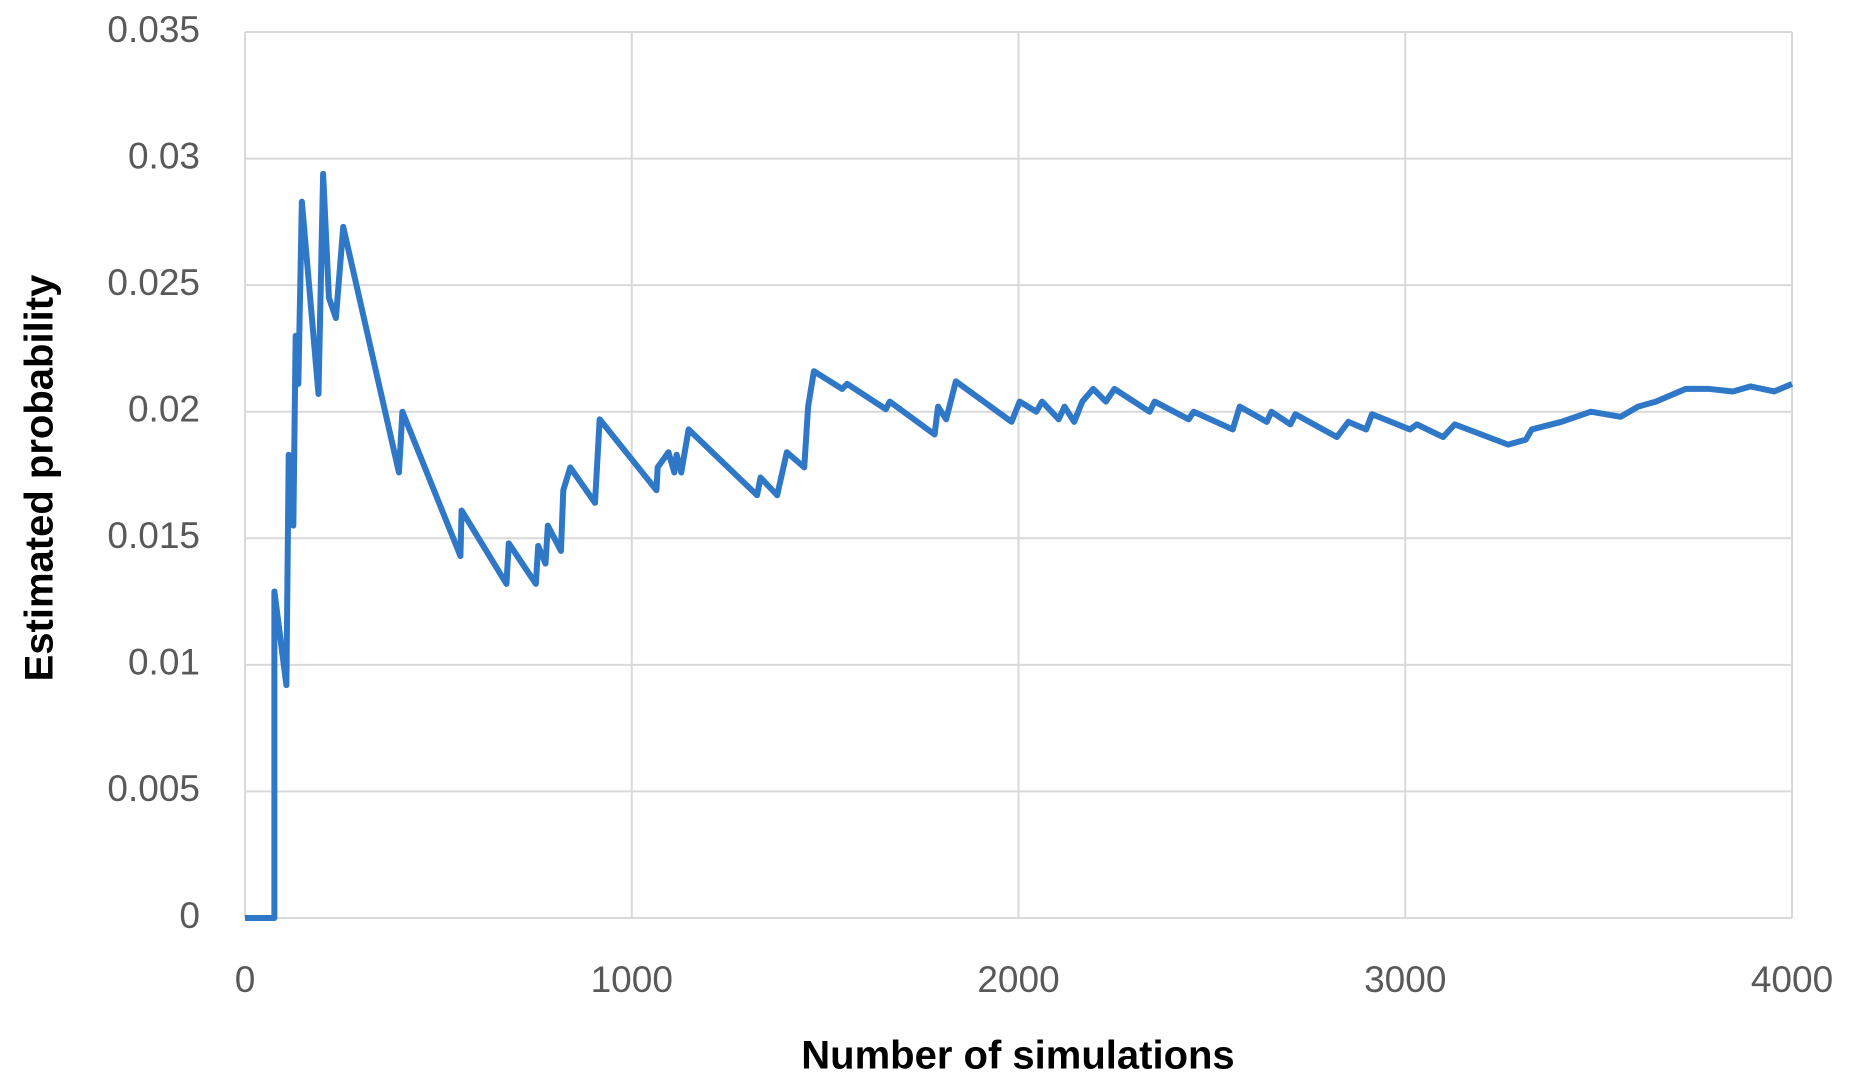  What do you see at coordinates (153, 282) in the screenshot?
I see `y-tick-label: 0.025` at bounding box center [153, 282].